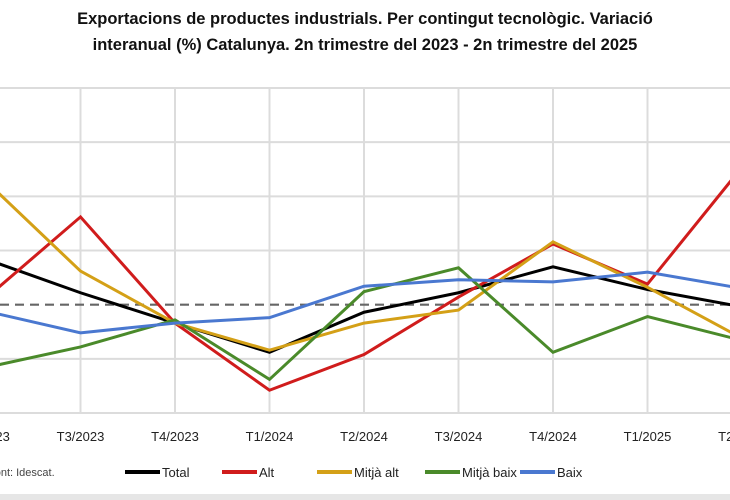  I want to click on x-tick-label: T2/2025, so click(724, 436).